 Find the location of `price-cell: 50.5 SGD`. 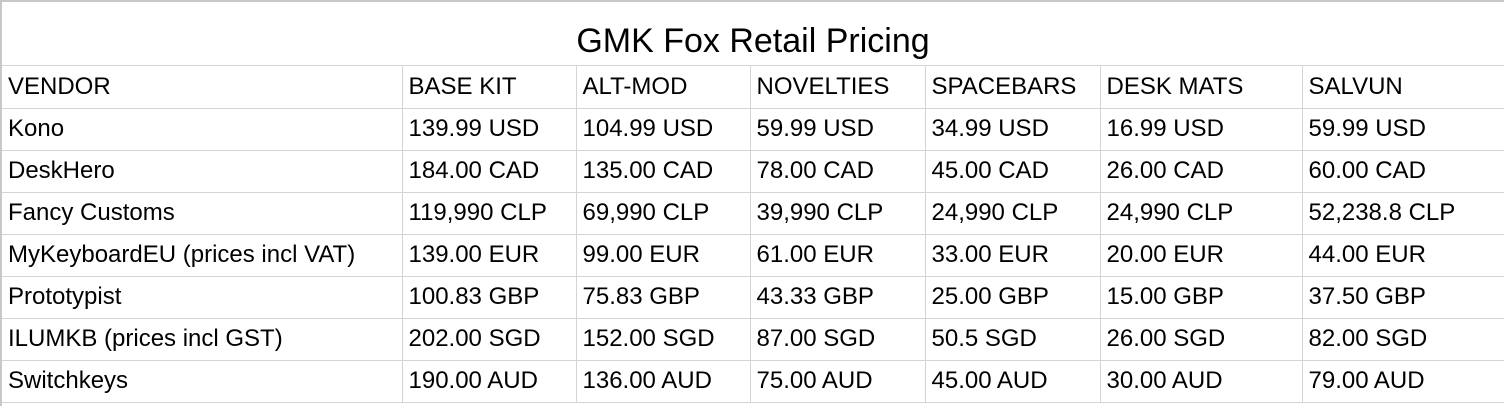

price-cell: 50.5 SGD is located at coordinates (1013, 339).